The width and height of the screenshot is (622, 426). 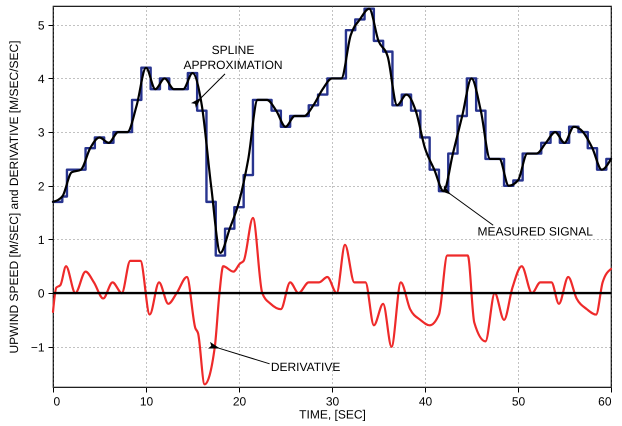 I want to click on y-tick-label: 3, so click(x=41, y=133).